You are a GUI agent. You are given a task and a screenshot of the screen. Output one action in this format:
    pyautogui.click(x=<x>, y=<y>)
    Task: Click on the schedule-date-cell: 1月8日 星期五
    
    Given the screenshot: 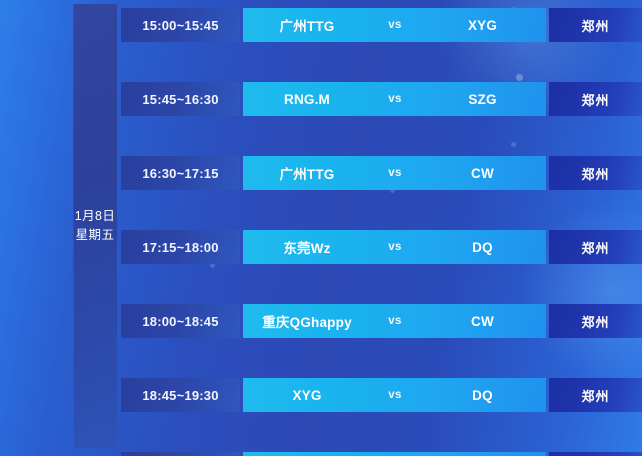 What is the action you would take?
    pyautogui.click(x=95, y=226)
    